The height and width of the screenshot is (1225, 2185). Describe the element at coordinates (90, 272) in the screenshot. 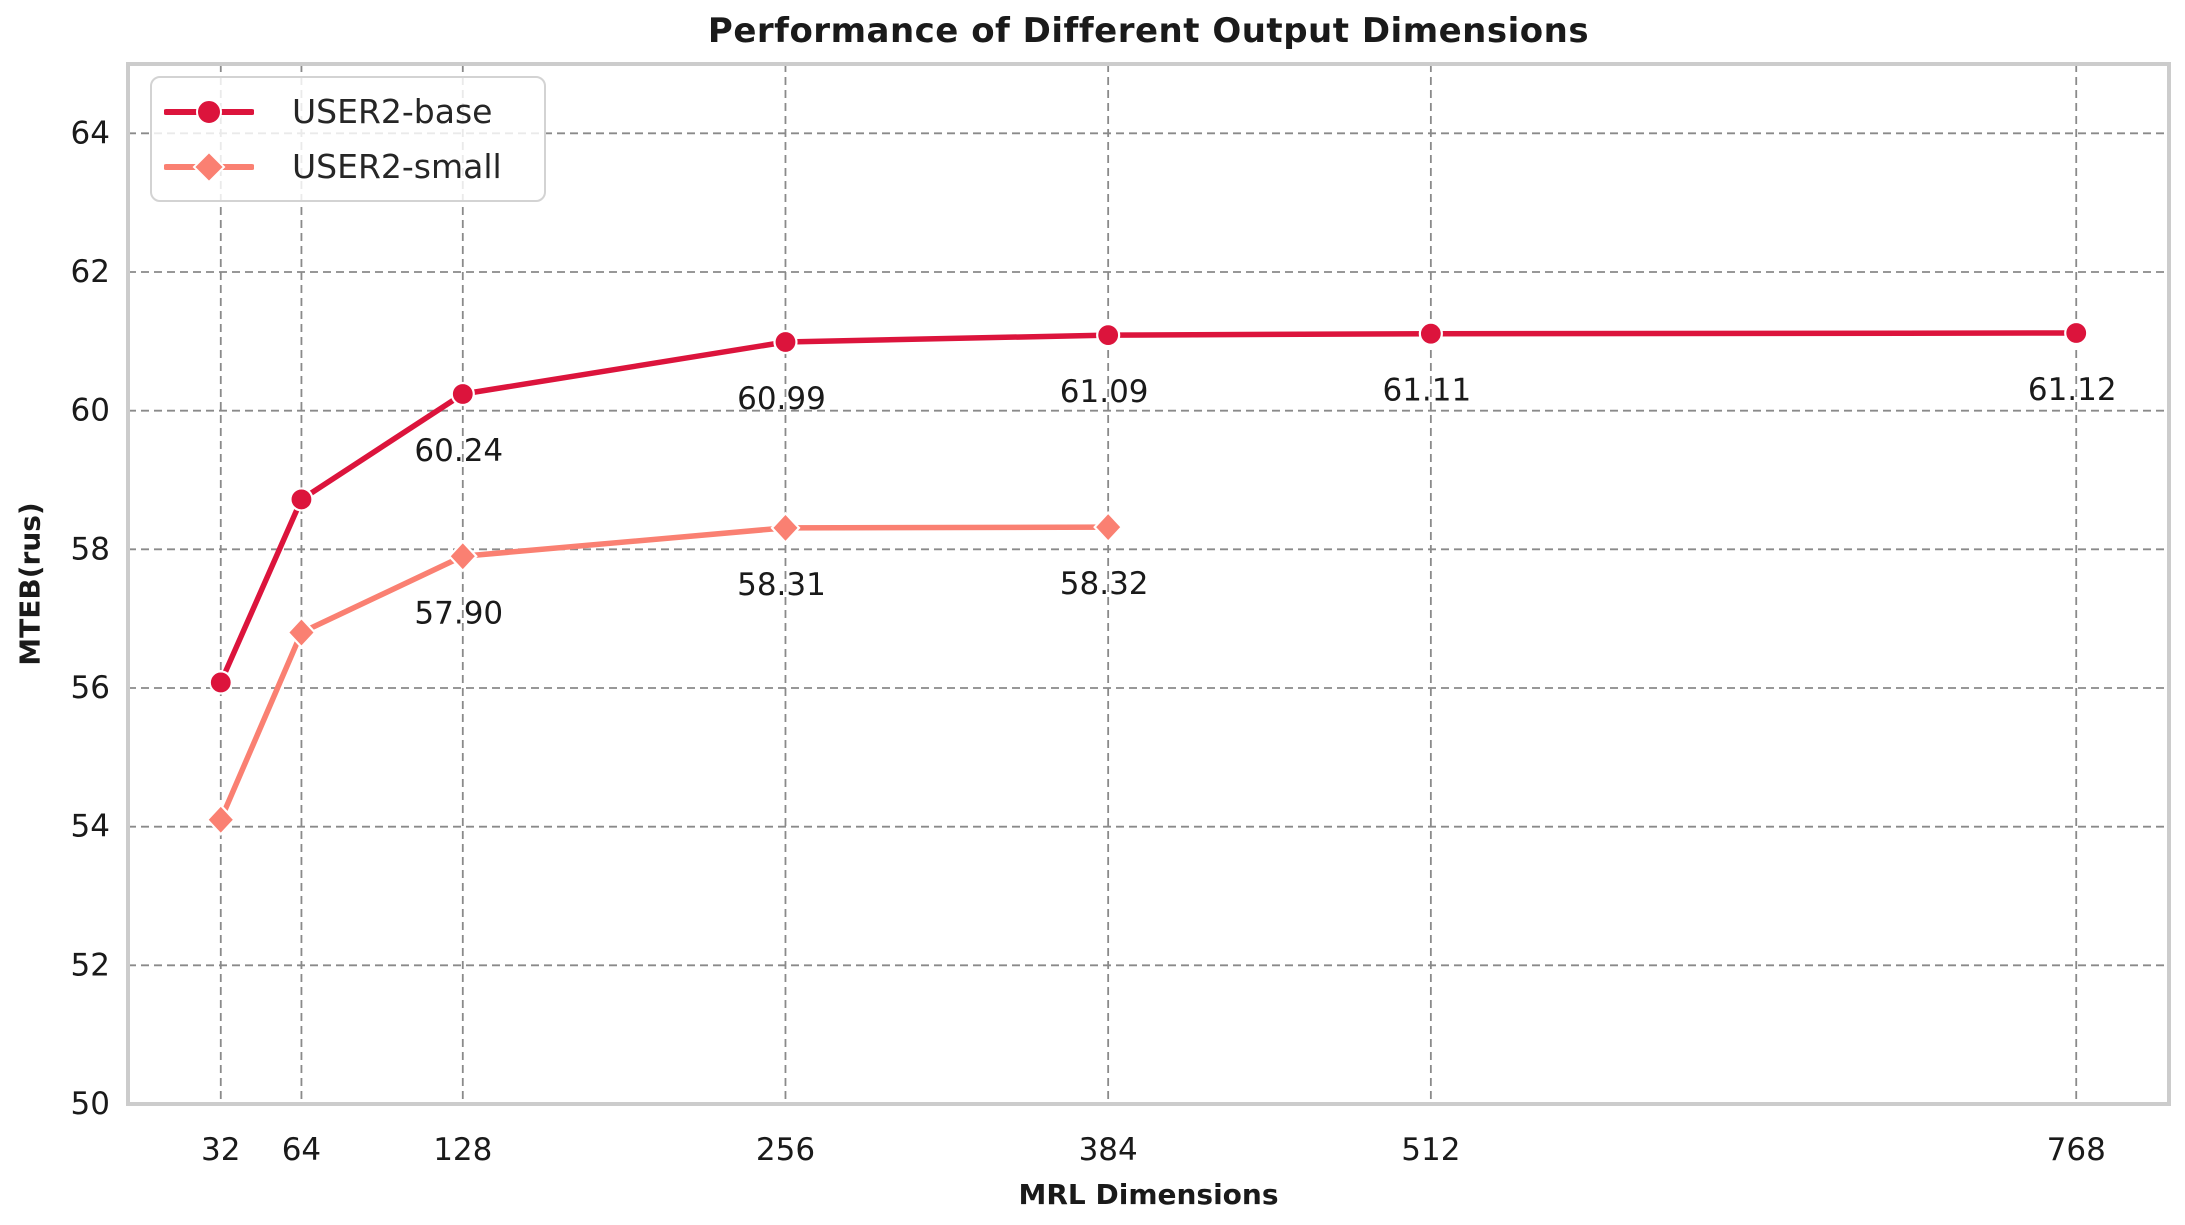

I see `y-tick-label: 62` at that location.